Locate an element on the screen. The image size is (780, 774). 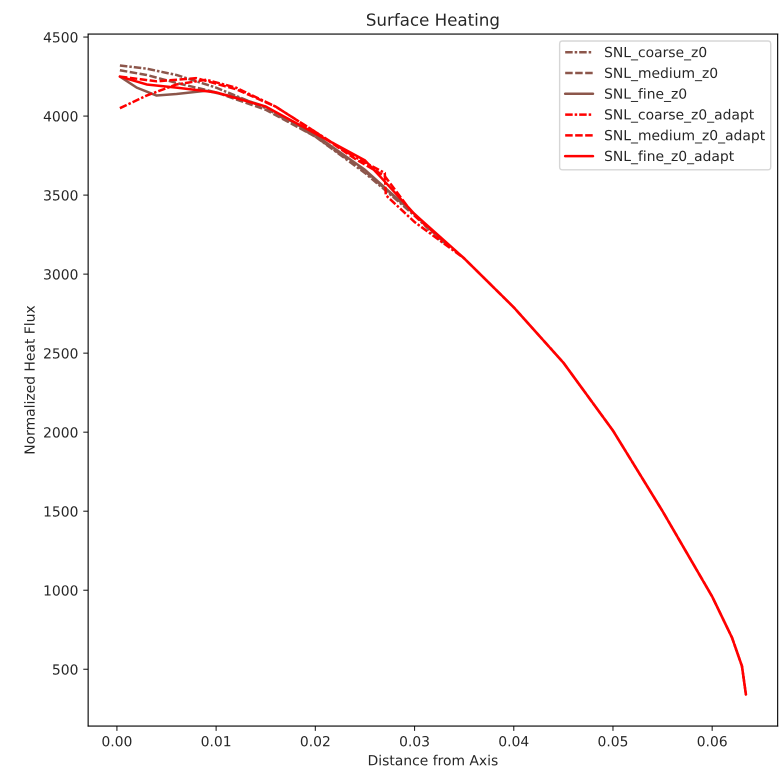
x-tick-label: 0.02 is located at coordinates (315, 741).